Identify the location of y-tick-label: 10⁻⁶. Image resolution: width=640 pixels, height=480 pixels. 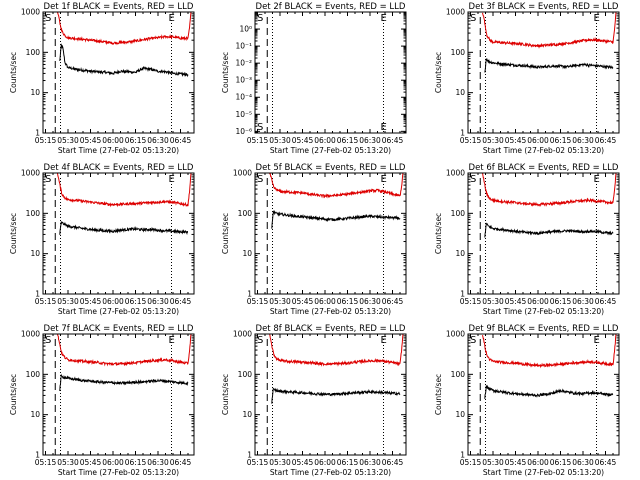
(243, 131).